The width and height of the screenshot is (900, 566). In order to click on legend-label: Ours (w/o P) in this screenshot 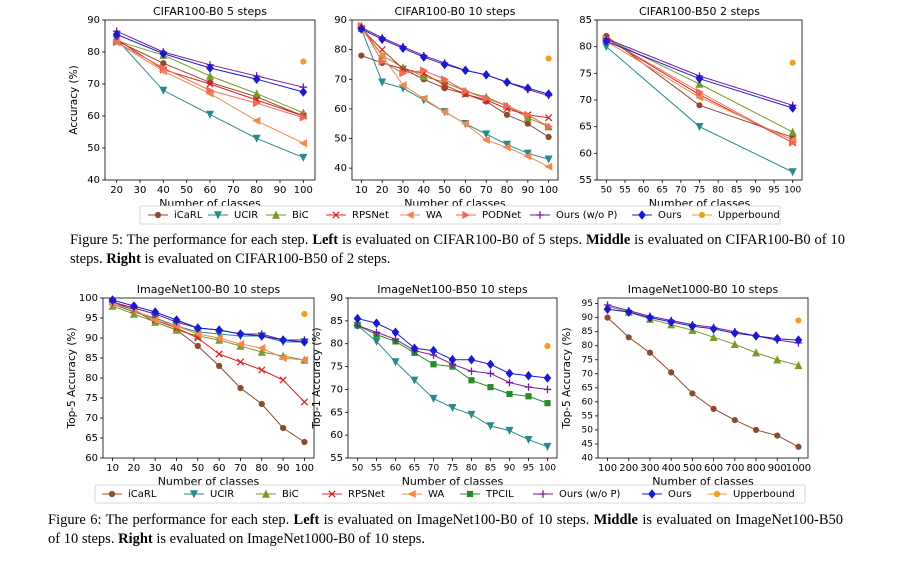, I will do `click(586, 215)`.